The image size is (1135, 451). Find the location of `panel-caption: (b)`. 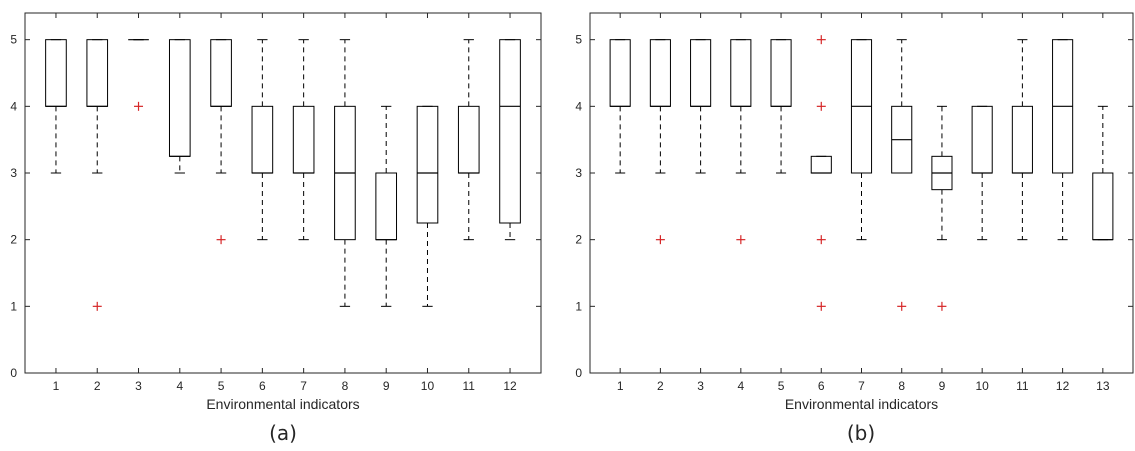

panel-caption: (b) is located at coordinates (861, 433).